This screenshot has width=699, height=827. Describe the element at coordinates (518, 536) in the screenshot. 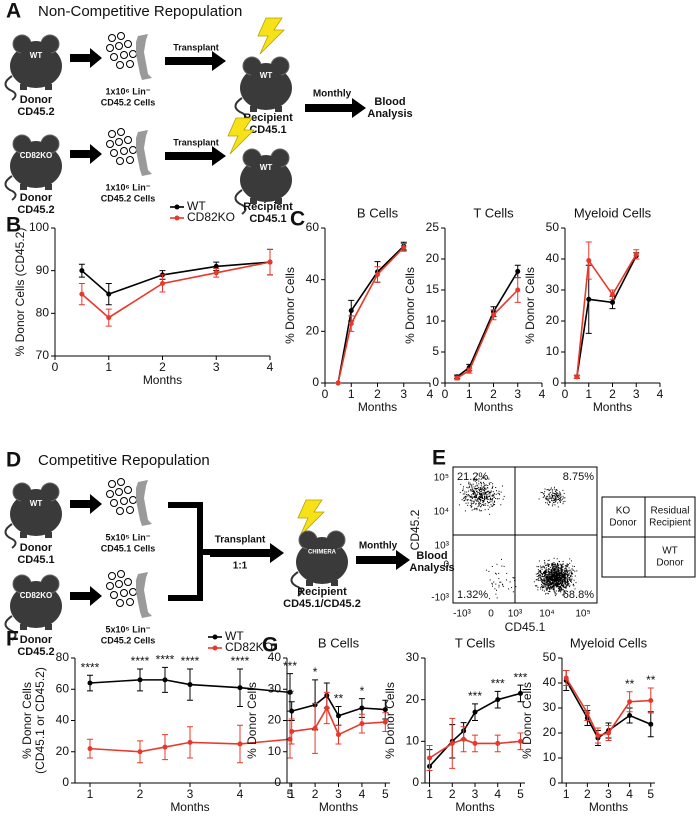

I see `flow-plot` at that location.